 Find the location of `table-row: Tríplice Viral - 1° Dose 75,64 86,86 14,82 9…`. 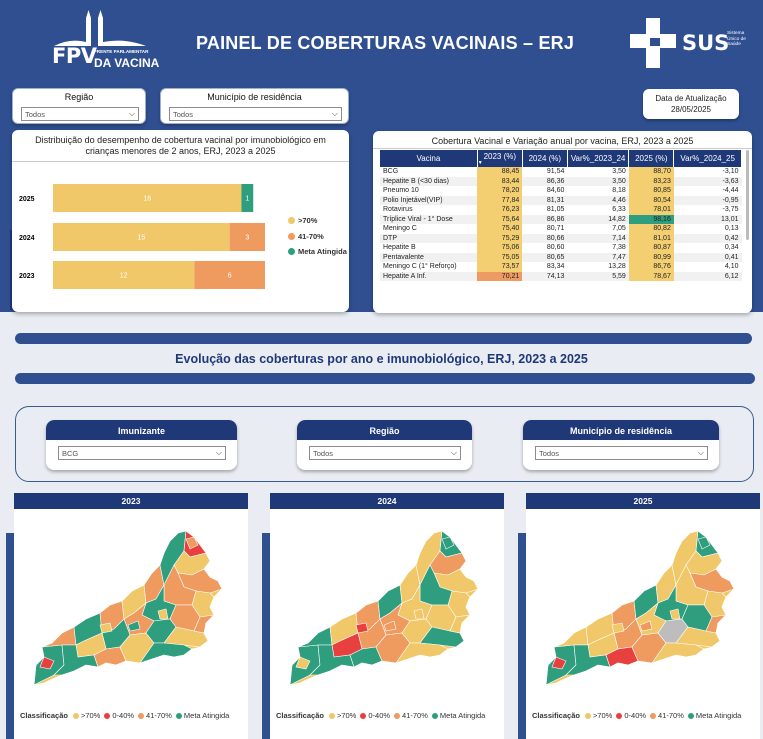

table-row: Tríplice Viral - 1° Dose 75,64 86,86 14,82 9… is located at coordinates (561, 219).